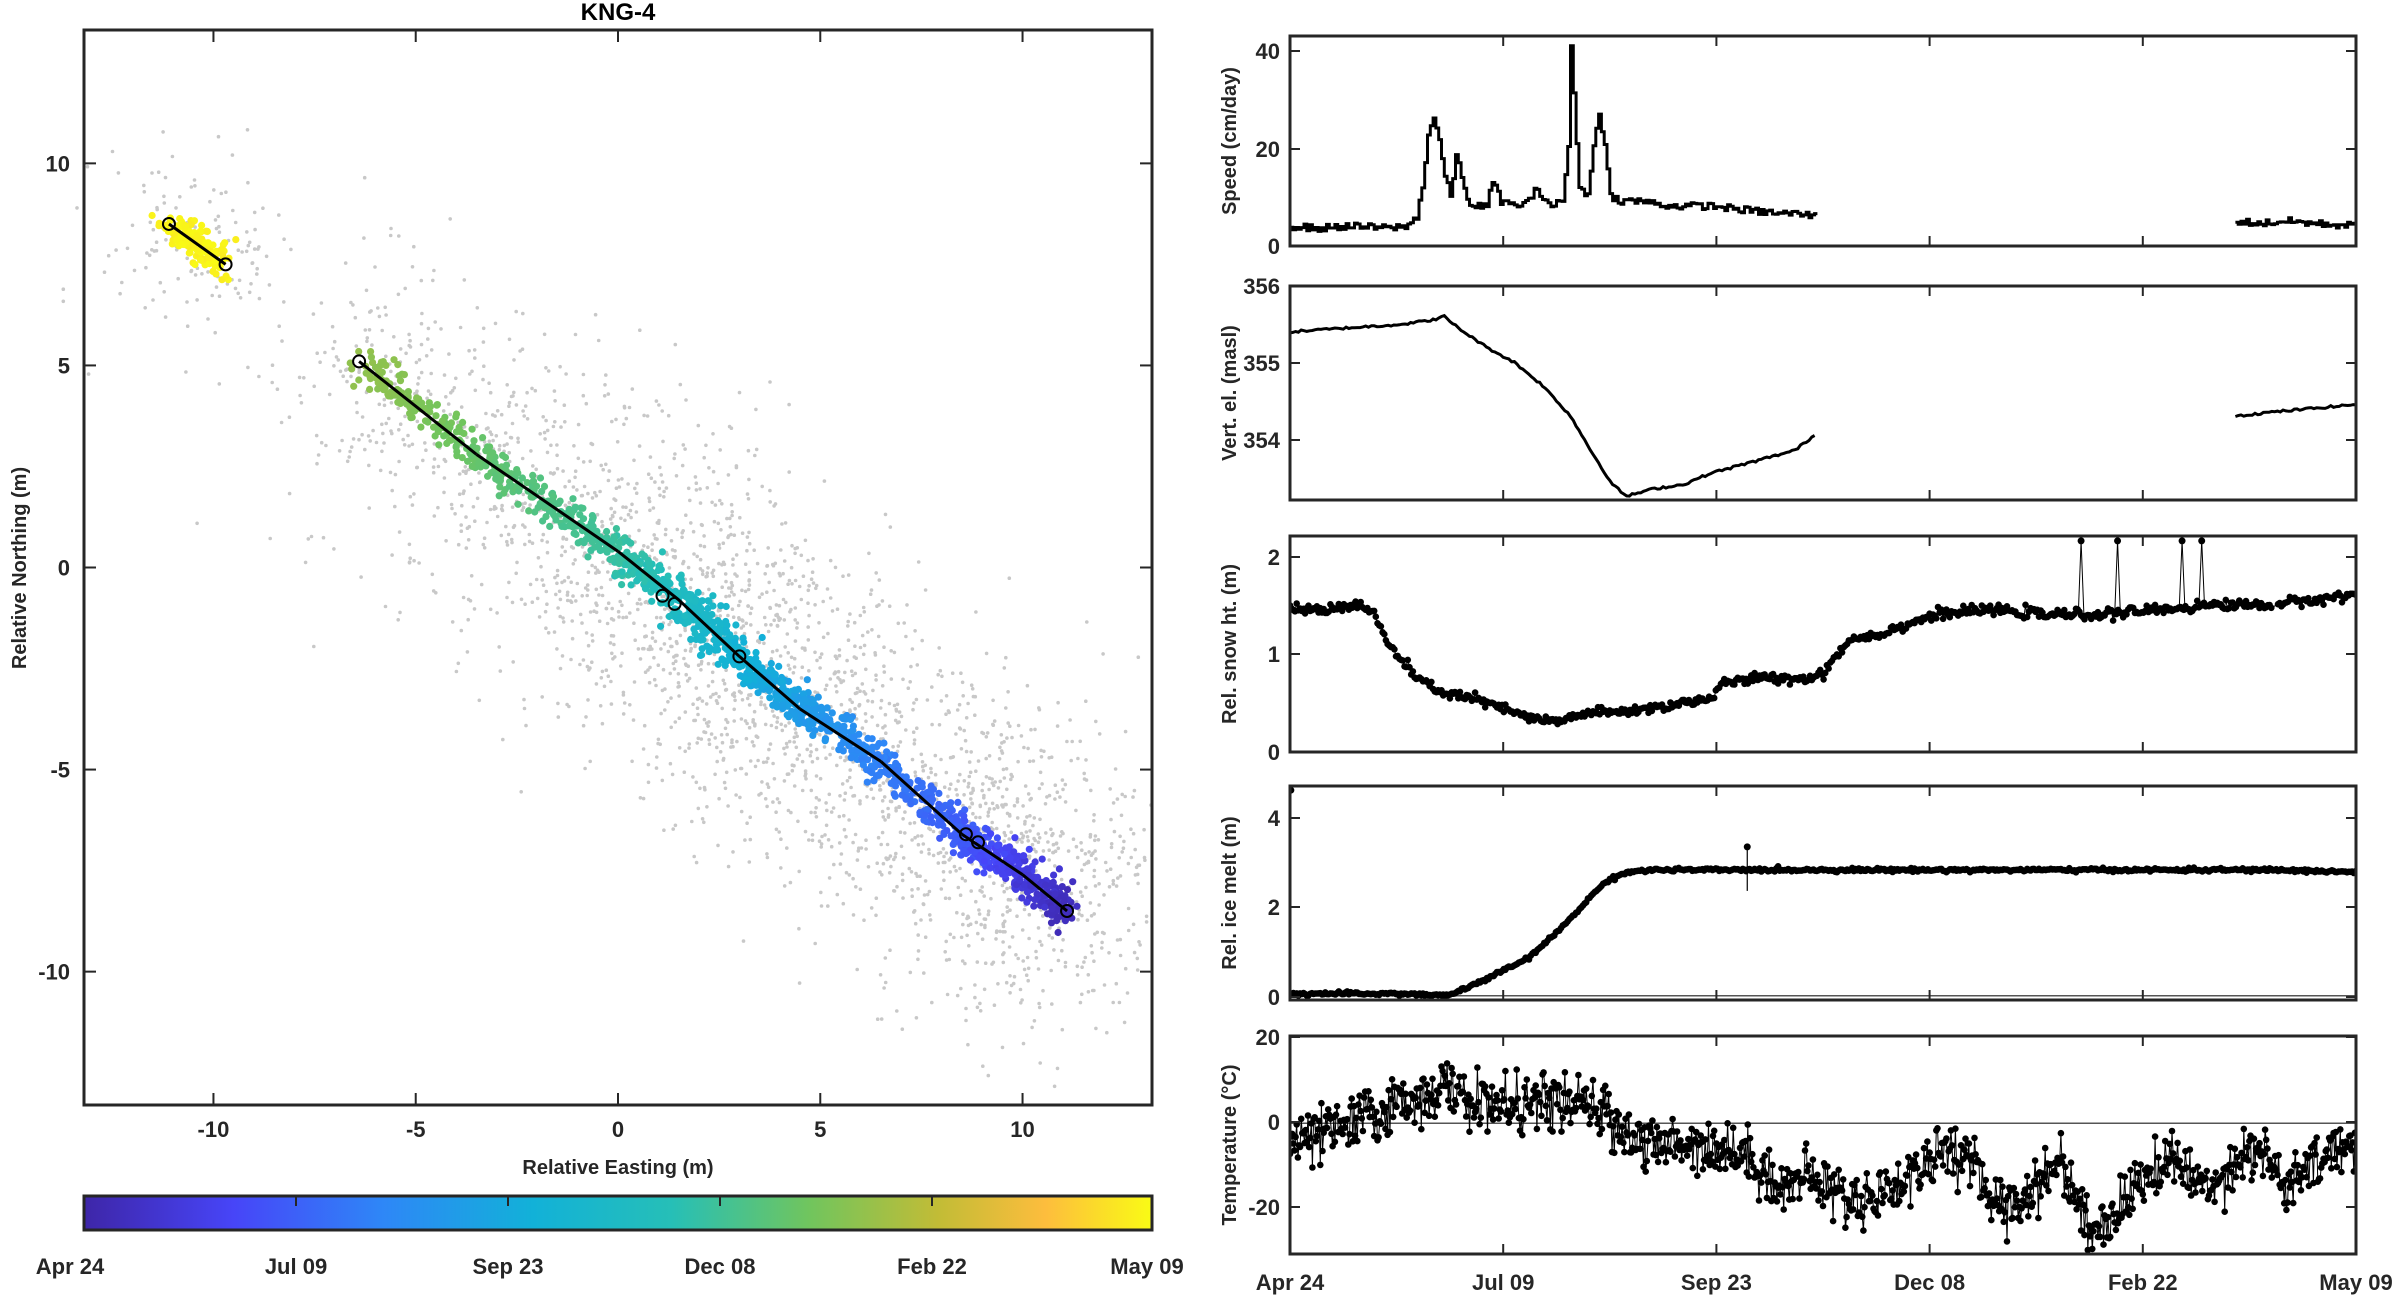  I want to click on y-tick-label: 354, so click(1261, 440).